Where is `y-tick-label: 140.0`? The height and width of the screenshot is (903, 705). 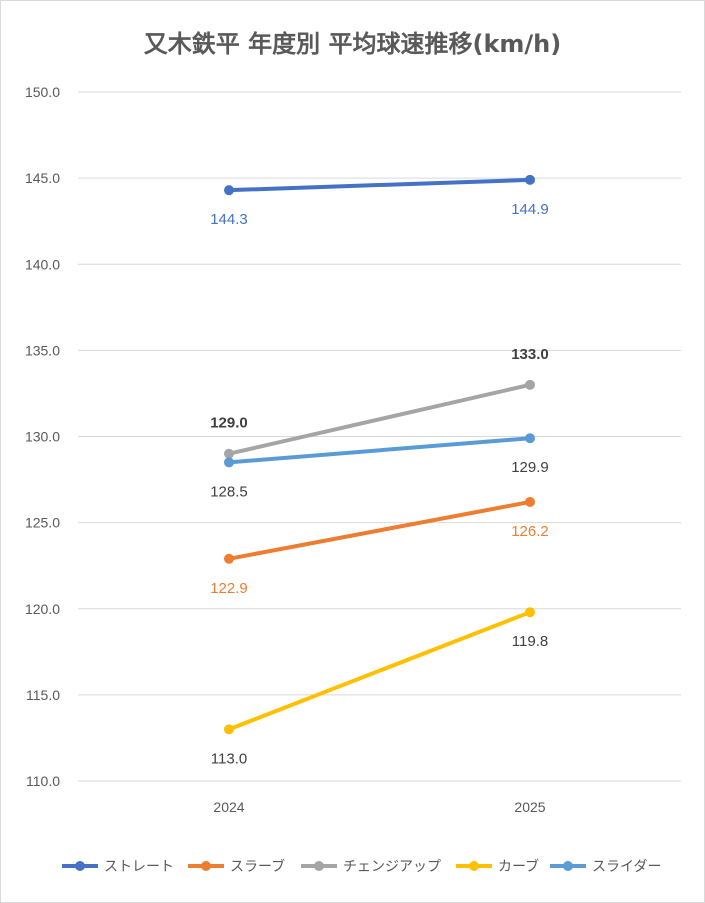
y-tick-label: 140.0 is located at coordinates (42, 264).